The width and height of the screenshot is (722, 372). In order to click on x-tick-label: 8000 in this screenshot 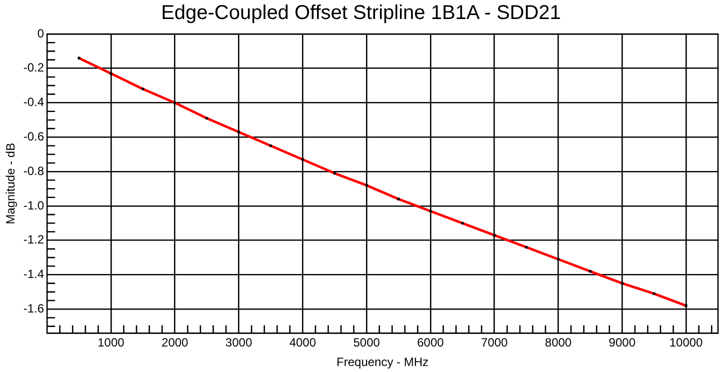, I will do `click(558, 343)`.